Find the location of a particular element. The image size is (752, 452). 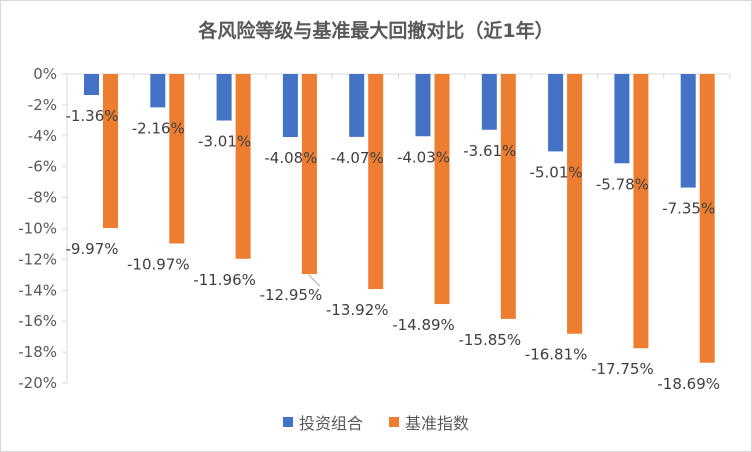

data-label-benchmark: -9.97% is located at coordinates (91, 249).